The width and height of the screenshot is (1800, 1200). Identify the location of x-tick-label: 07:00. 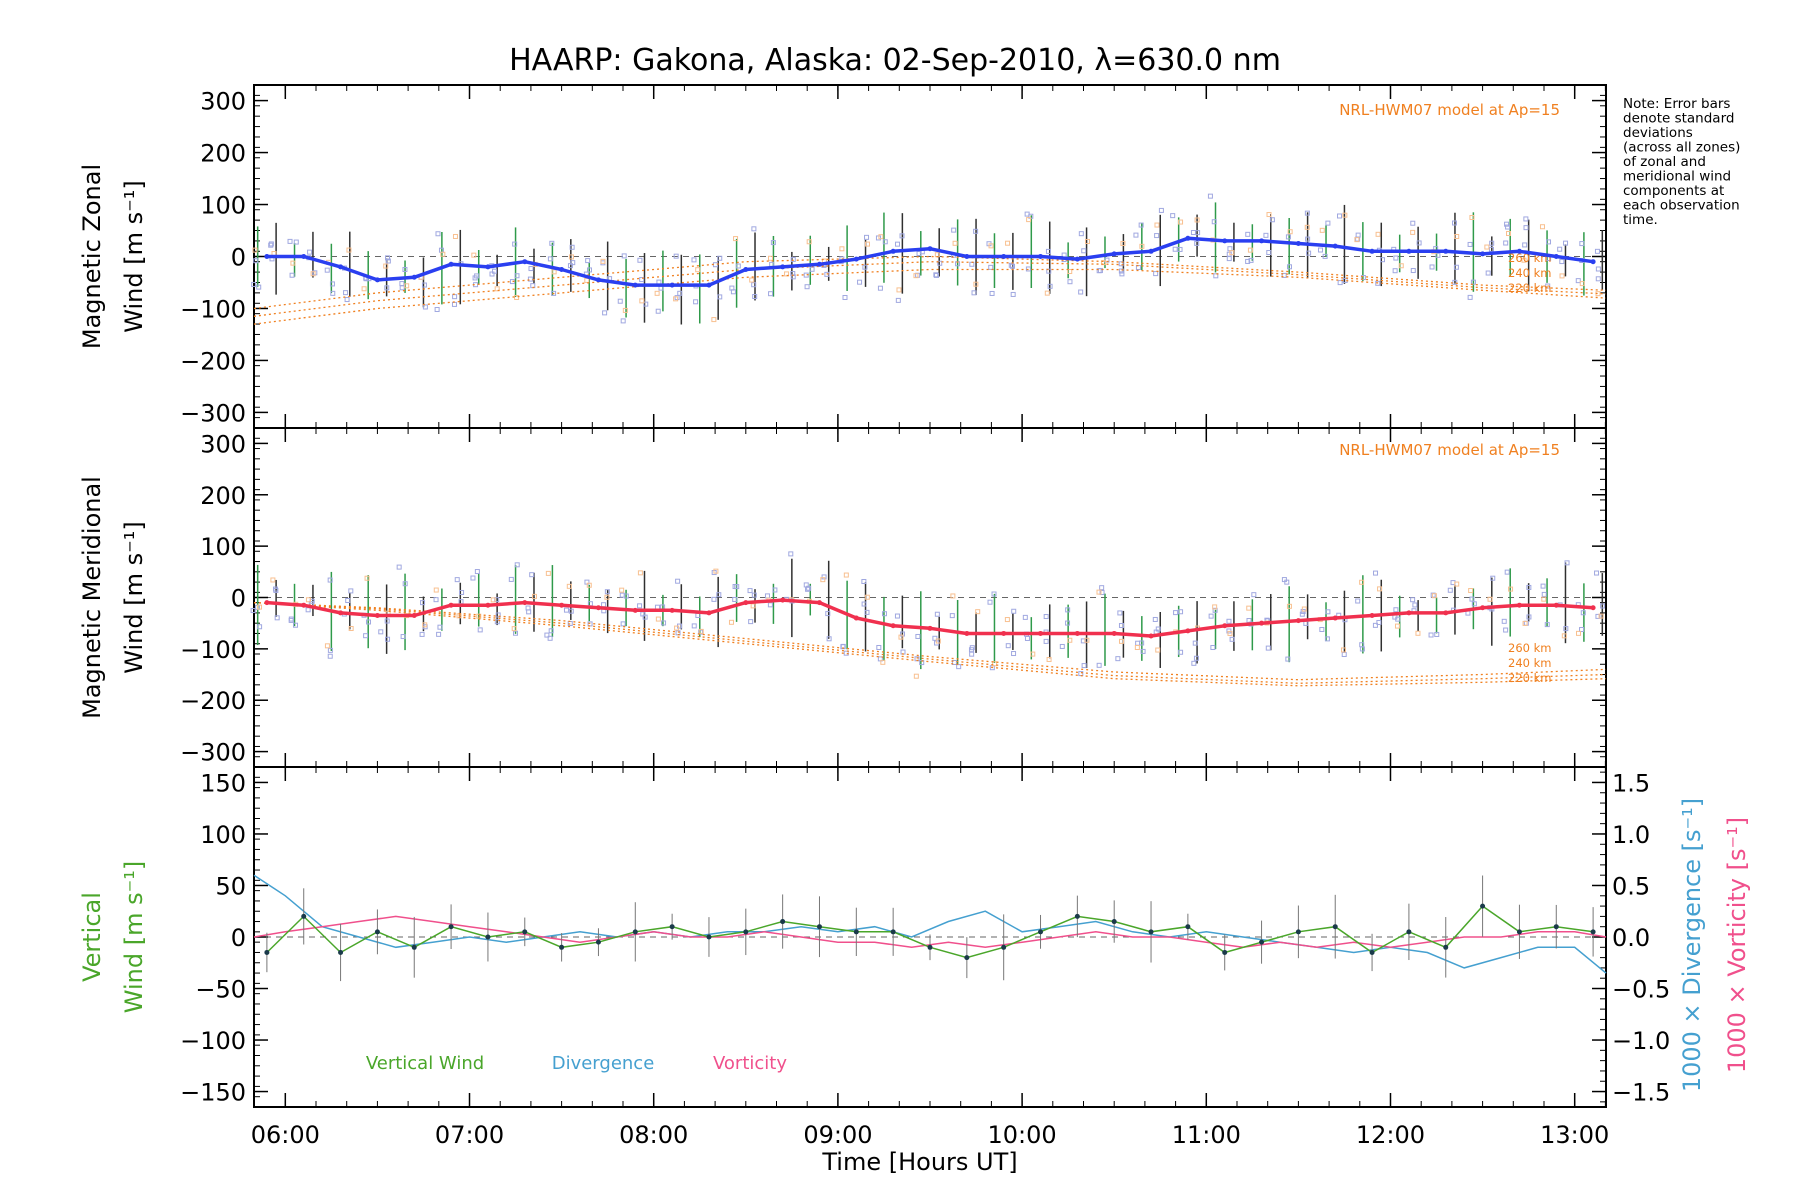
(469, 1135).